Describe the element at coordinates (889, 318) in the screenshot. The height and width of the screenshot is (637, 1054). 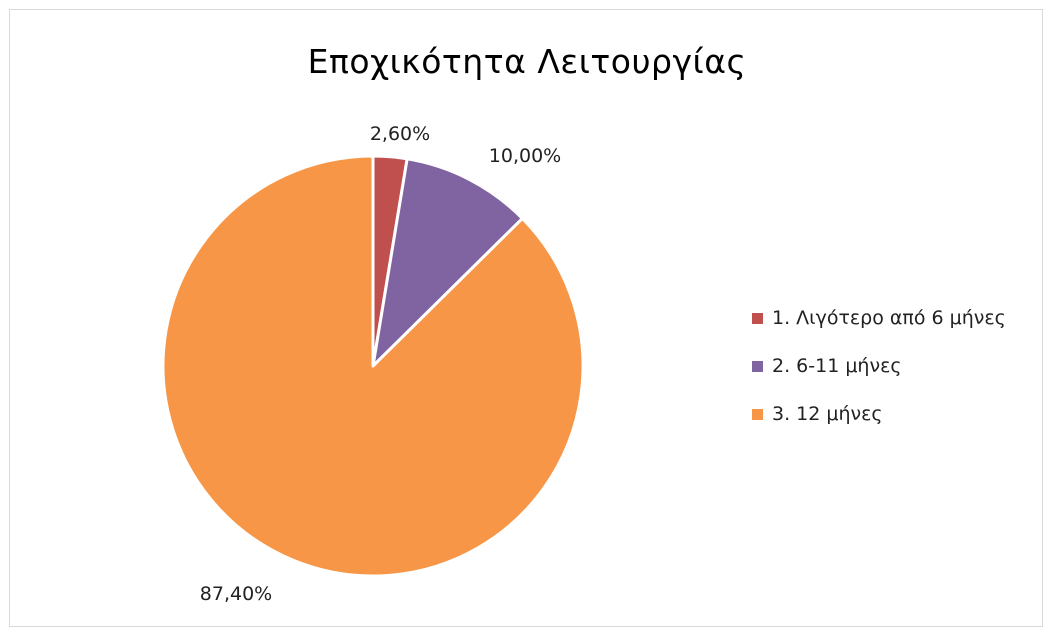
I see `legend-label: 1. Λιγότερο από 6 μήνες` at that location.